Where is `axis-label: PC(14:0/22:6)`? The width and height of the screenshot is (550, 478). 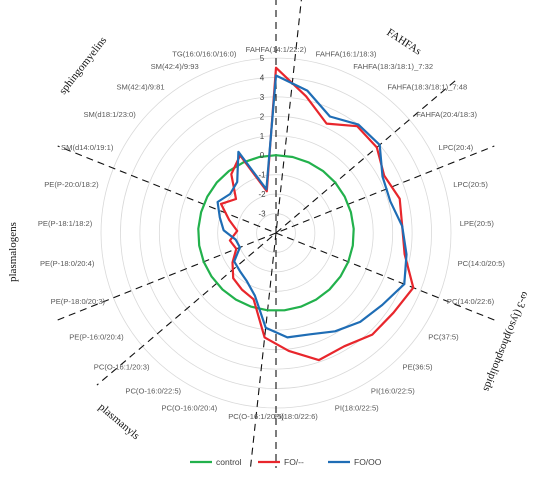 axis-label: PC(14:0/22:6) is located at coordinates (471, 301).